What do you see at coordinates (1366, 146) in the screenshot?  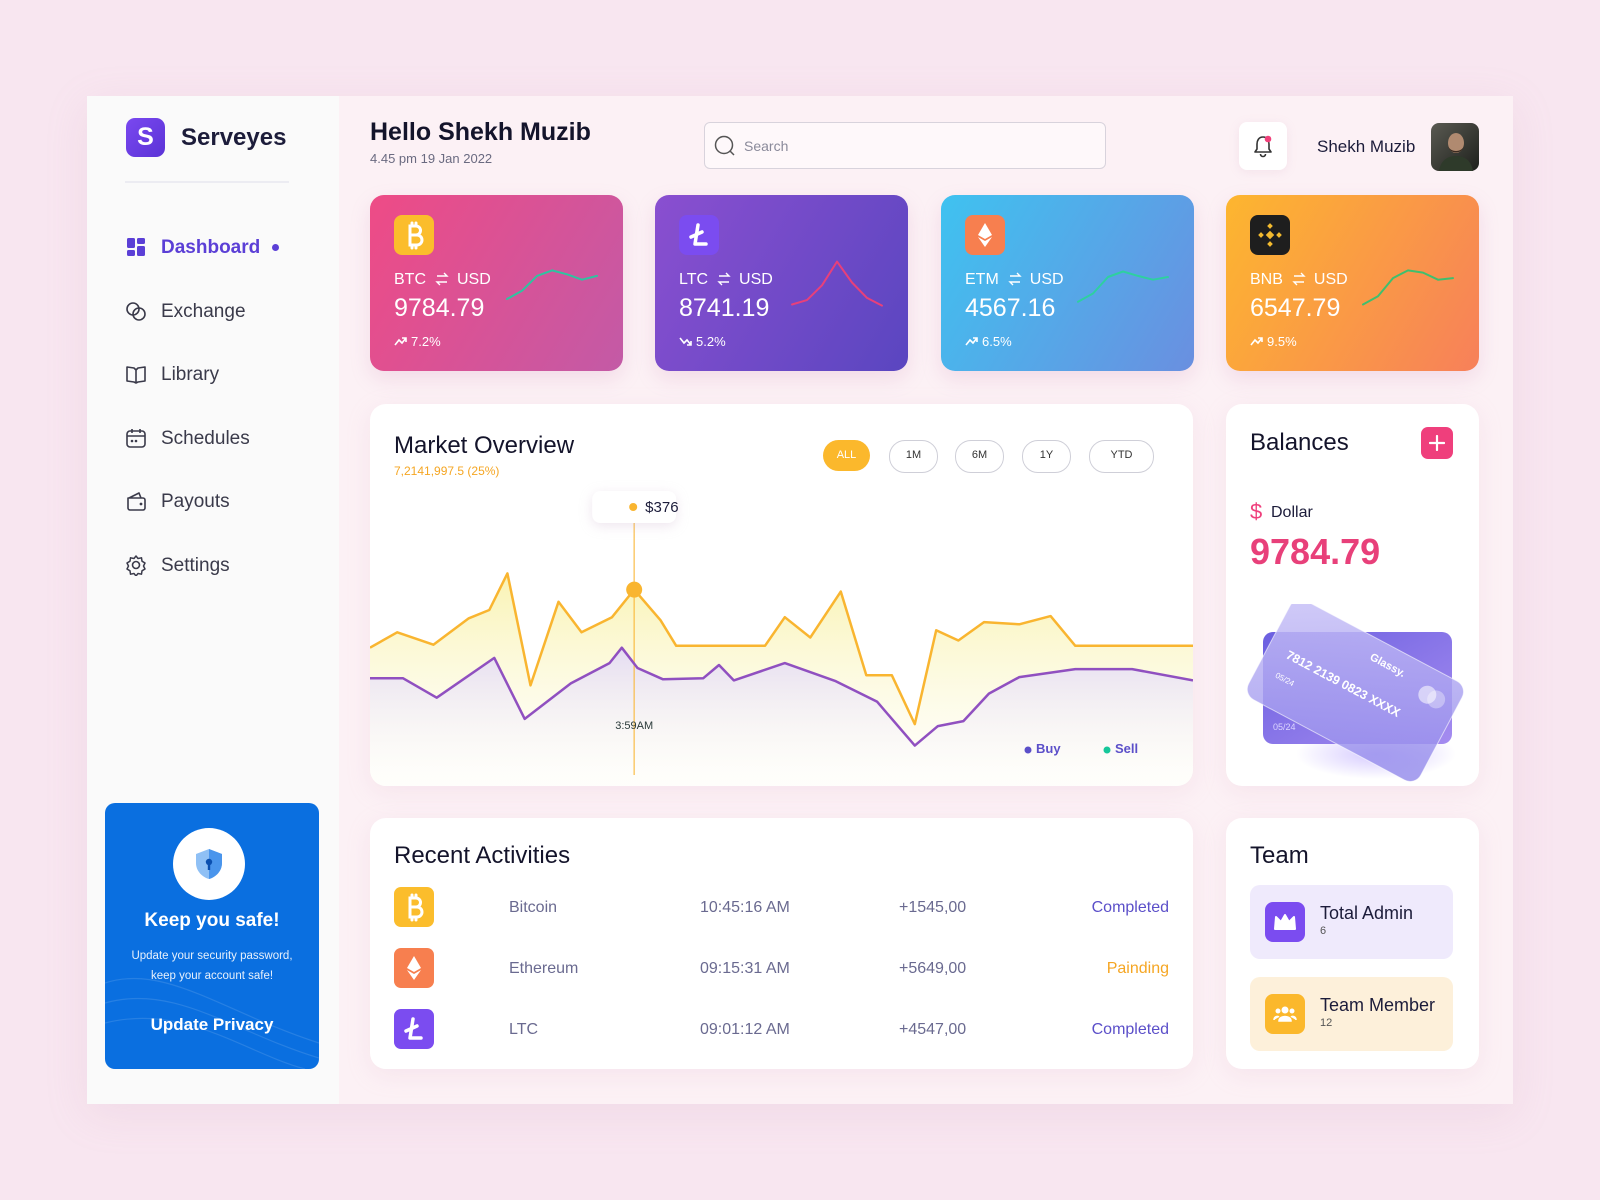 I see `user-name: Shekh Muzib` at bounding box center [1366, 146].